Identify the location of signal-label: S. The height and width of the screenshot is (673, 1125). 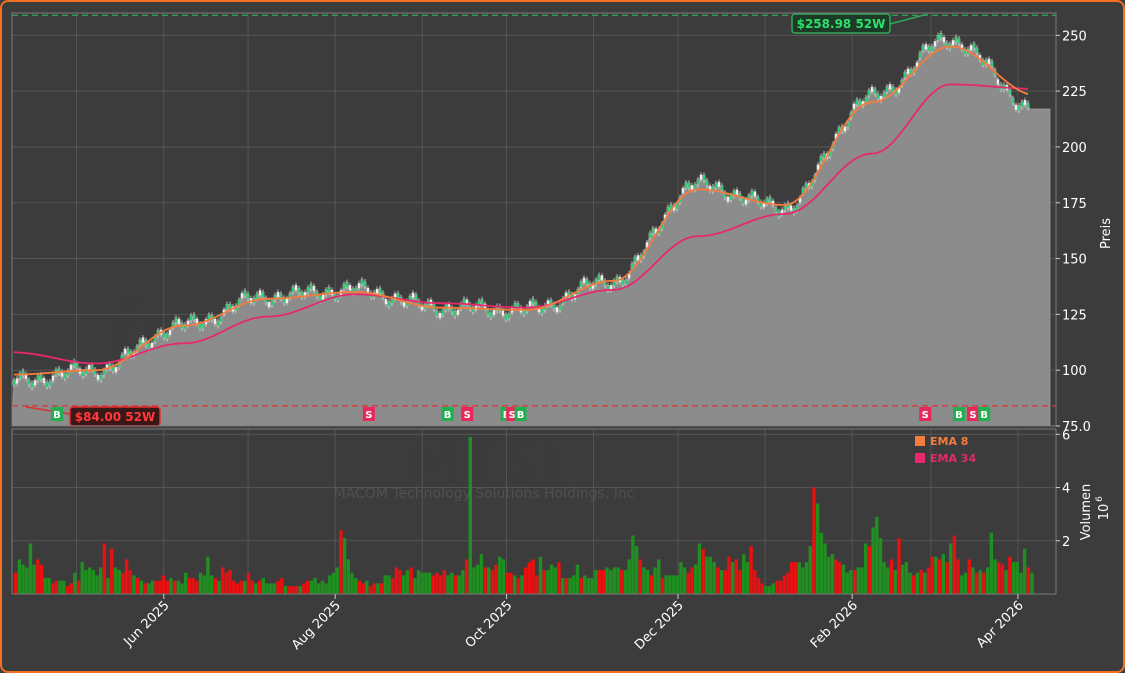
(972, 415).